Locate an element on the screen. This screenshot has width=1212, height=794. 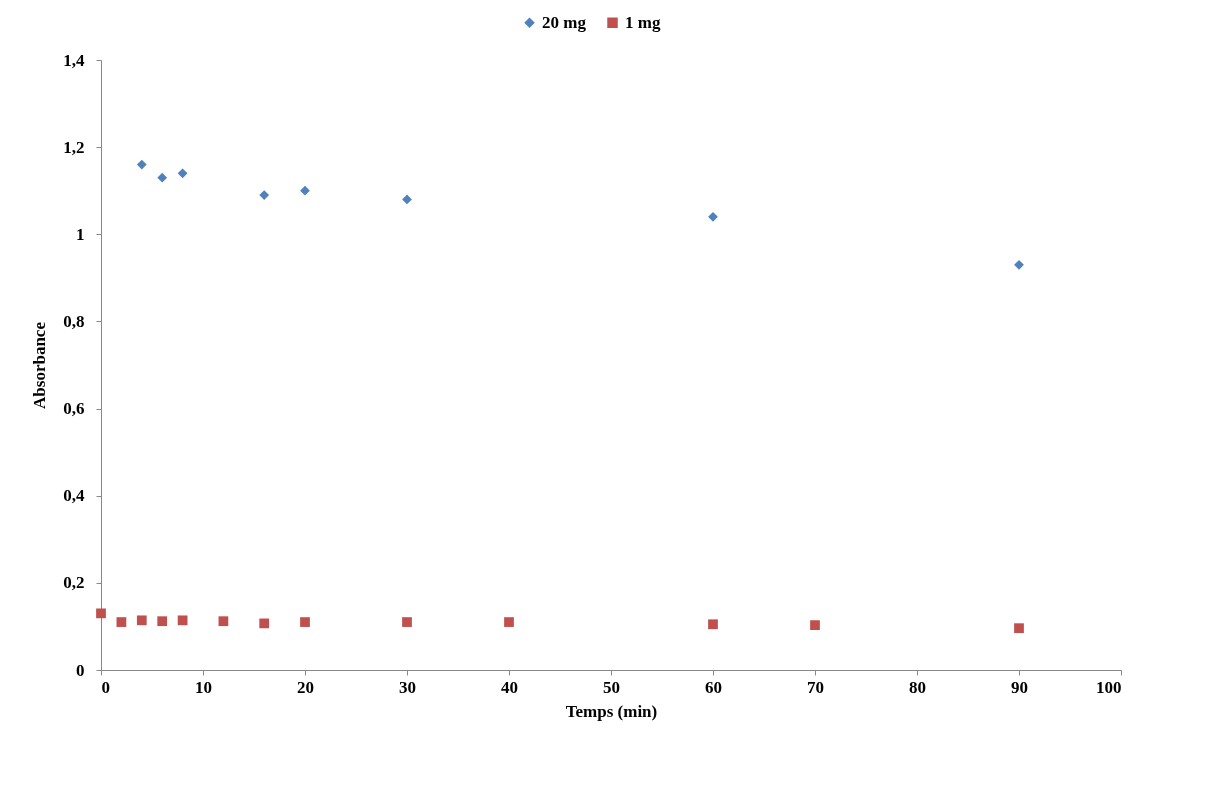
x-tick-label: 40 is located at coordinates (509, 687).